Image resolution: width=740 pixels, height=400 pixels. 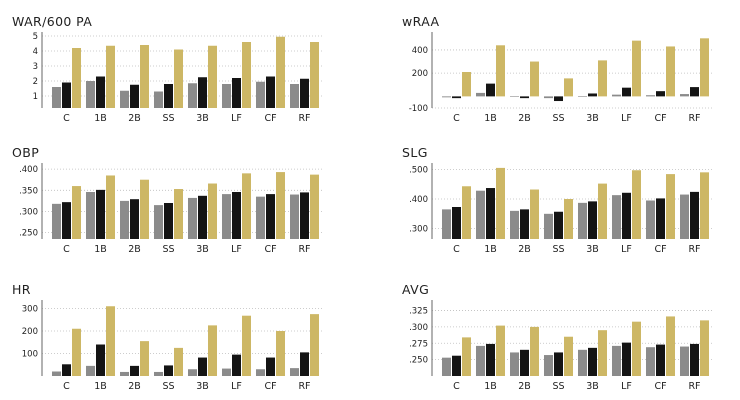 What do you see at coordinates (30, 310) in the screenshot?
I see `y-tick-label: 300` at bounding box center [30, 310].